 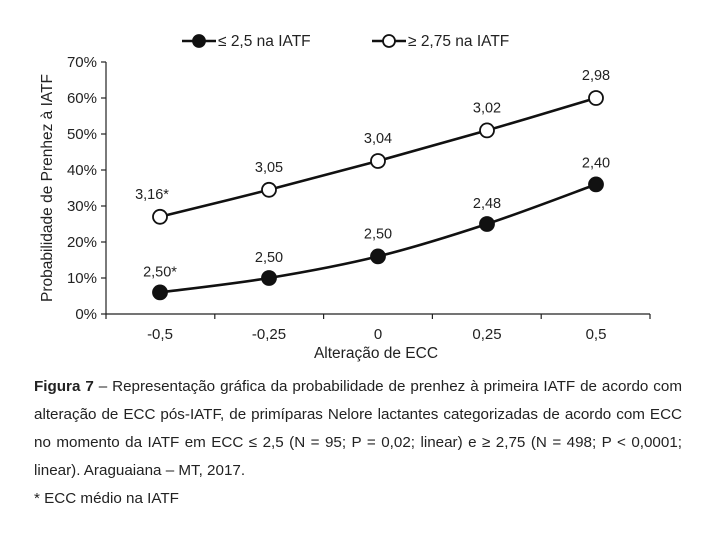 I want to click on caption-label: Figura 7, so click(x=64, y=386).